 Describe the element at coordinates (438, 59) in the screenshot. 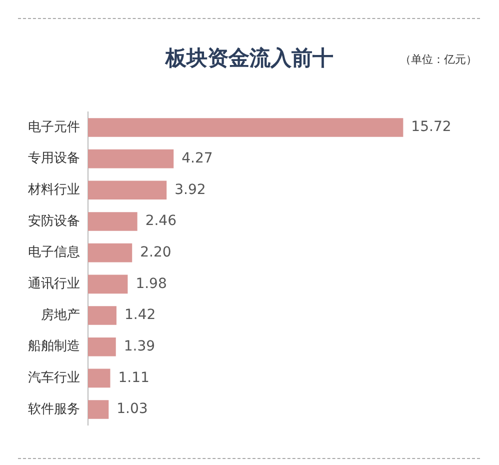

I see `text: （单位：亿元）` at that location.